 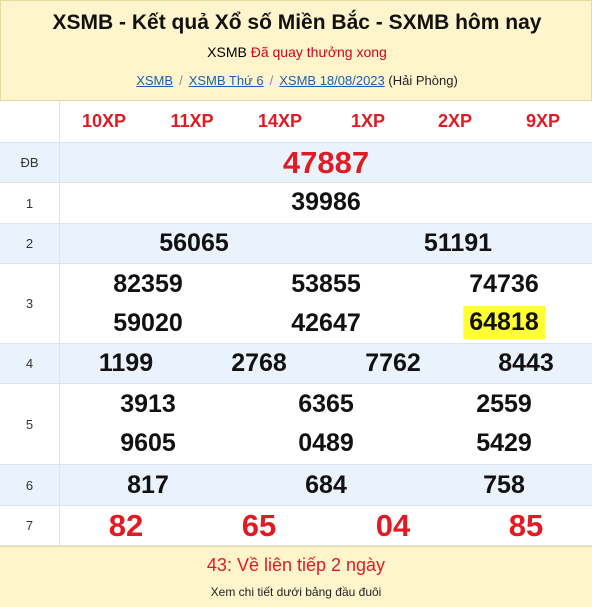 What do you see at coordinates (326, 443) in the screenshot?
I see `prize-number: 0489` at bounding box center [326, 443].